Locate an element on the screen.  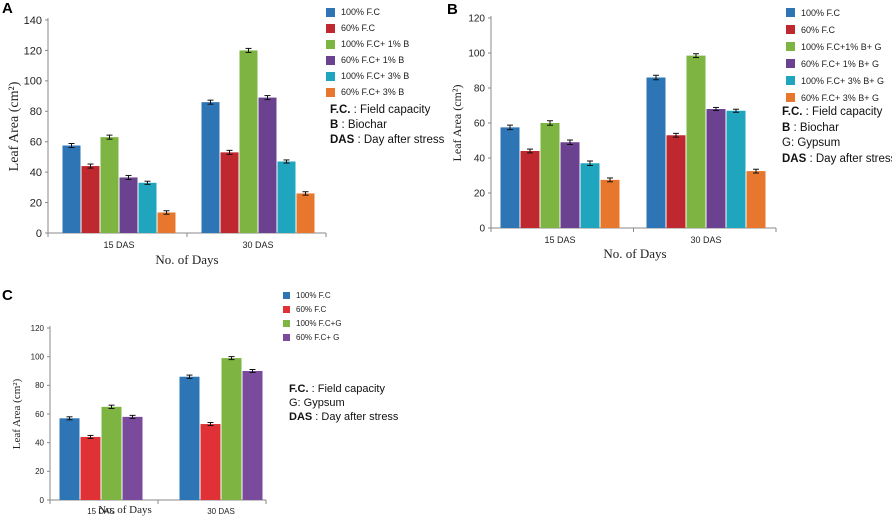
legend-item: 100% F.C+ 1% B is located at coordinates (367, 44).